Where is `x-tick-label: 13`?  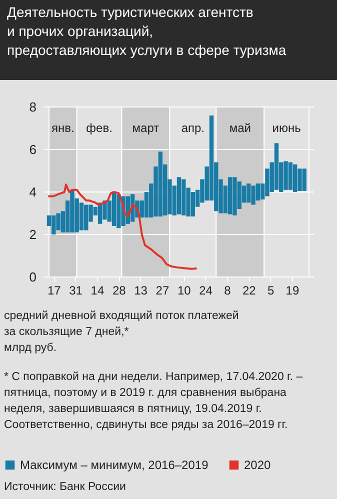 x-tick-label: 13 is located at coordinates (141, 291).